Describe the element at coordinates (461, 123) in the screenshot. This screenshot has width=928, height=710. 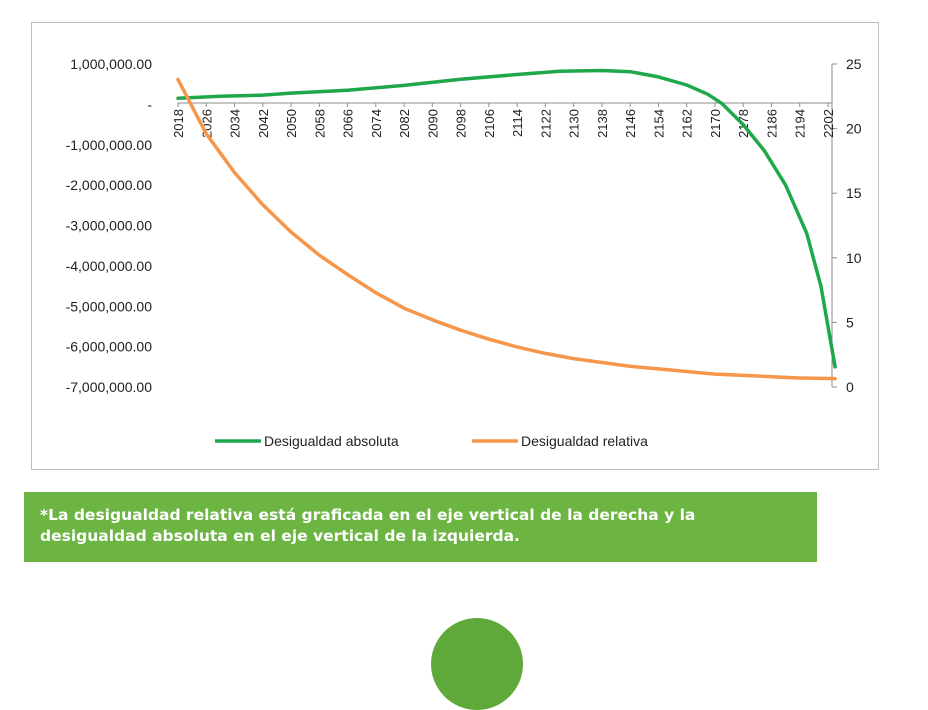
I see `x-tick-label: 2098` at that location.